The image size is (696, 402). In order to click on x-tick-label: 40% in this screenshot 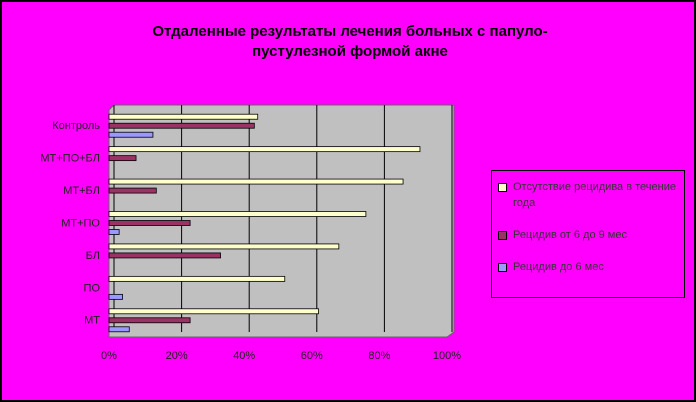, I will do `click(244, 356)`.